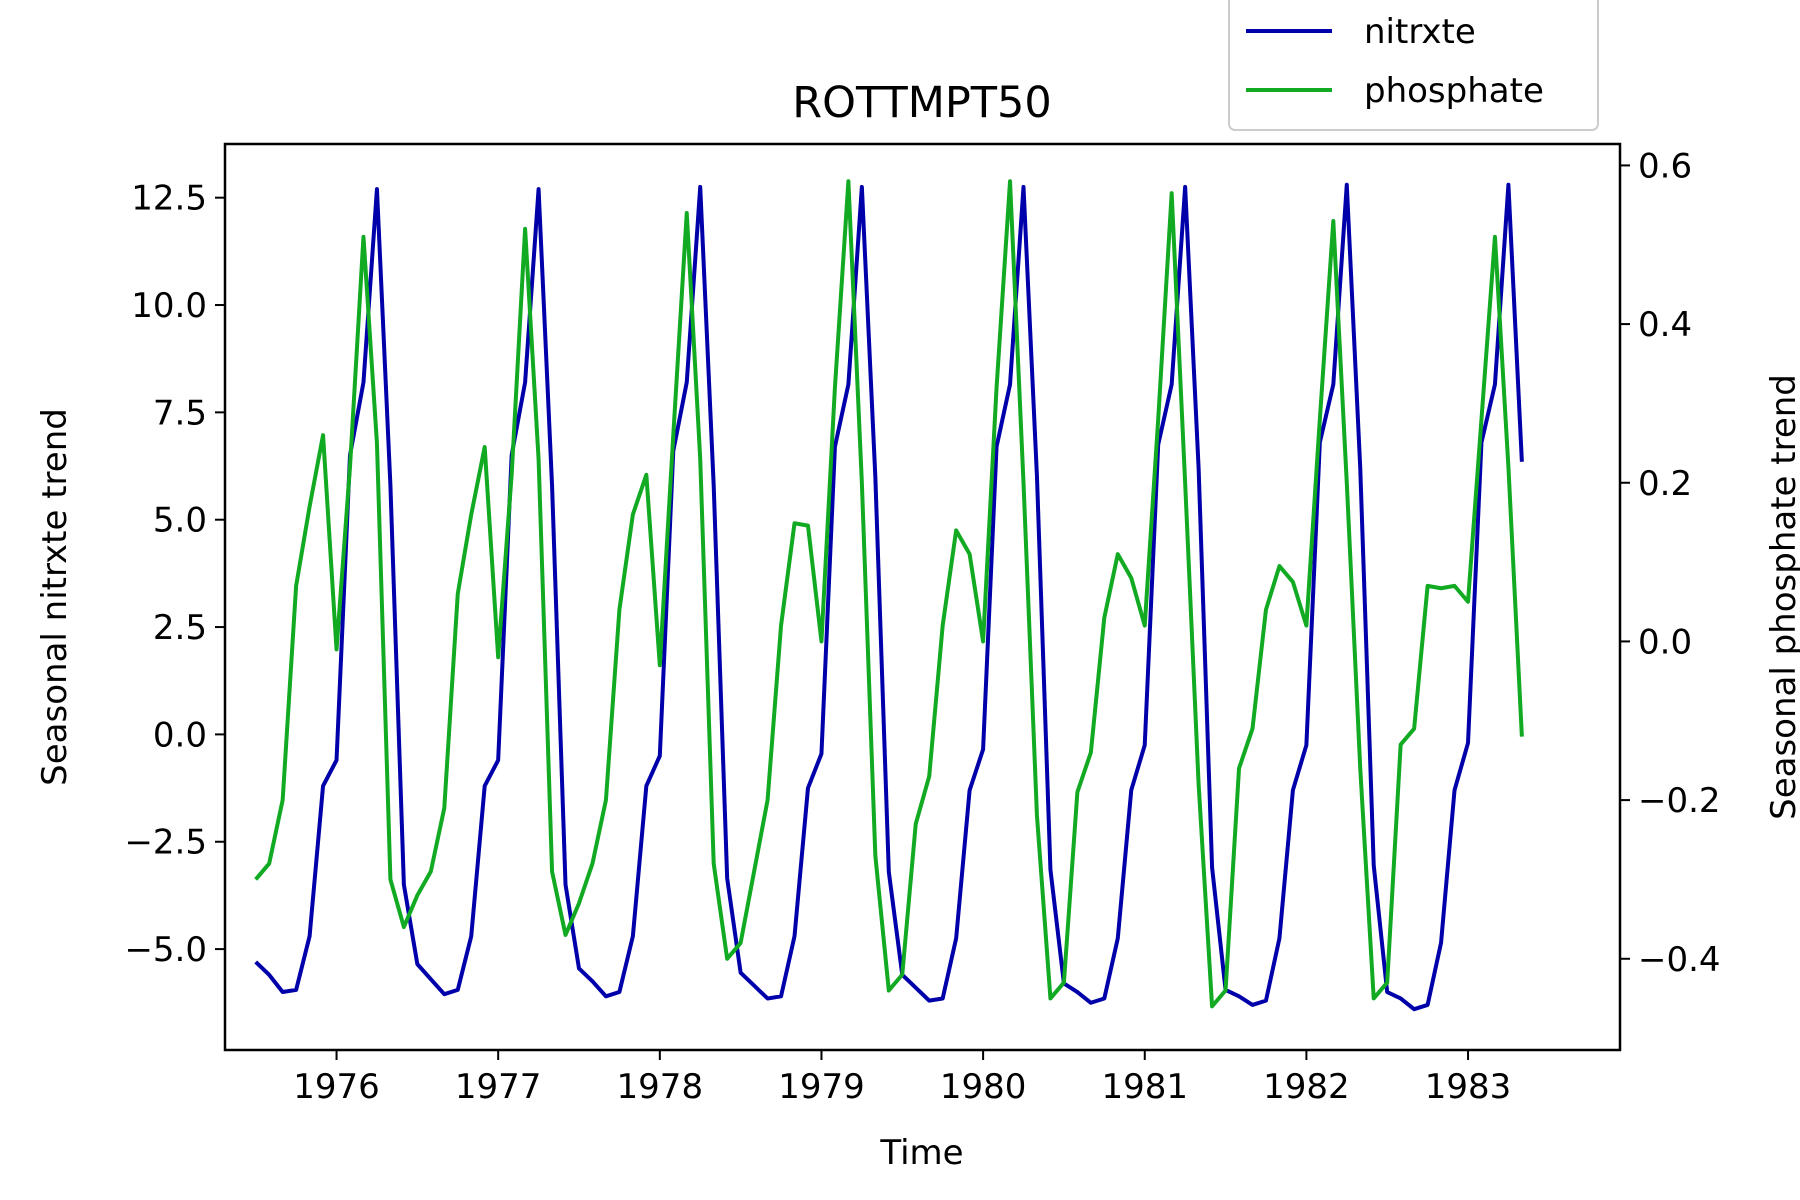 The height and width of the screenshot is (1200, 1800). I want to click on y-right-tick-label-4: 0.4, so click(1665, 325).